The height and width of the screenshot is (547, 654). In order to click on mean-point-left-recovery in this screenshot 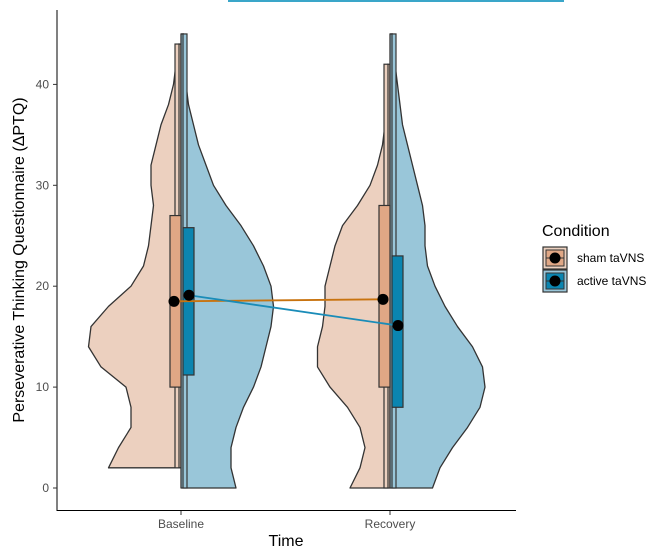, I will do `click(383, 299)`.